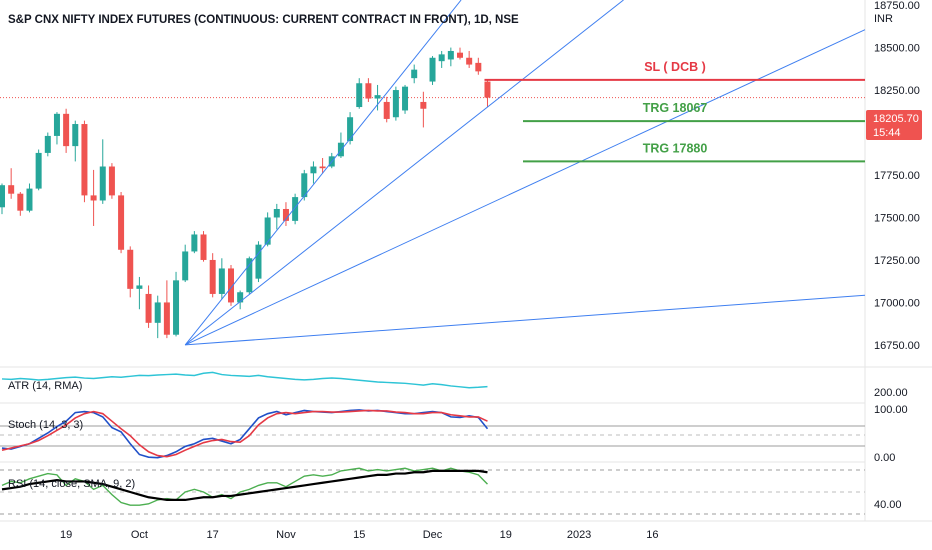 The height and width of the screenshot is (550, 932). What do you see at coordinates (884, 458) in the screenshot?
I see `stoch-tick-label: 0.00` at bounding box center [884, 458].